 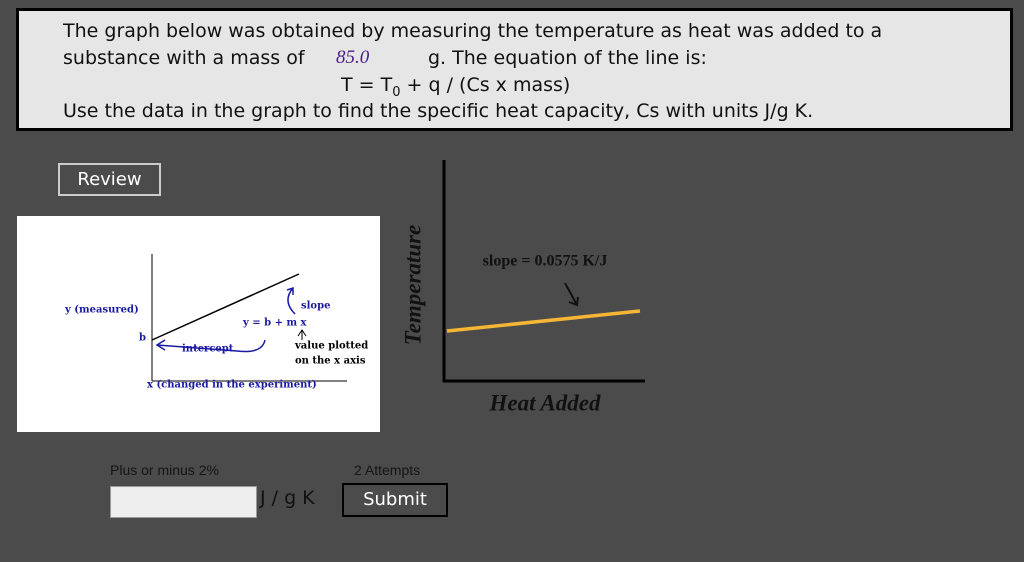 What do you see at coordinates (412, 285) in the screenshot?
I see `y-axis-label: Temperature` at bounding box center [412, 285].